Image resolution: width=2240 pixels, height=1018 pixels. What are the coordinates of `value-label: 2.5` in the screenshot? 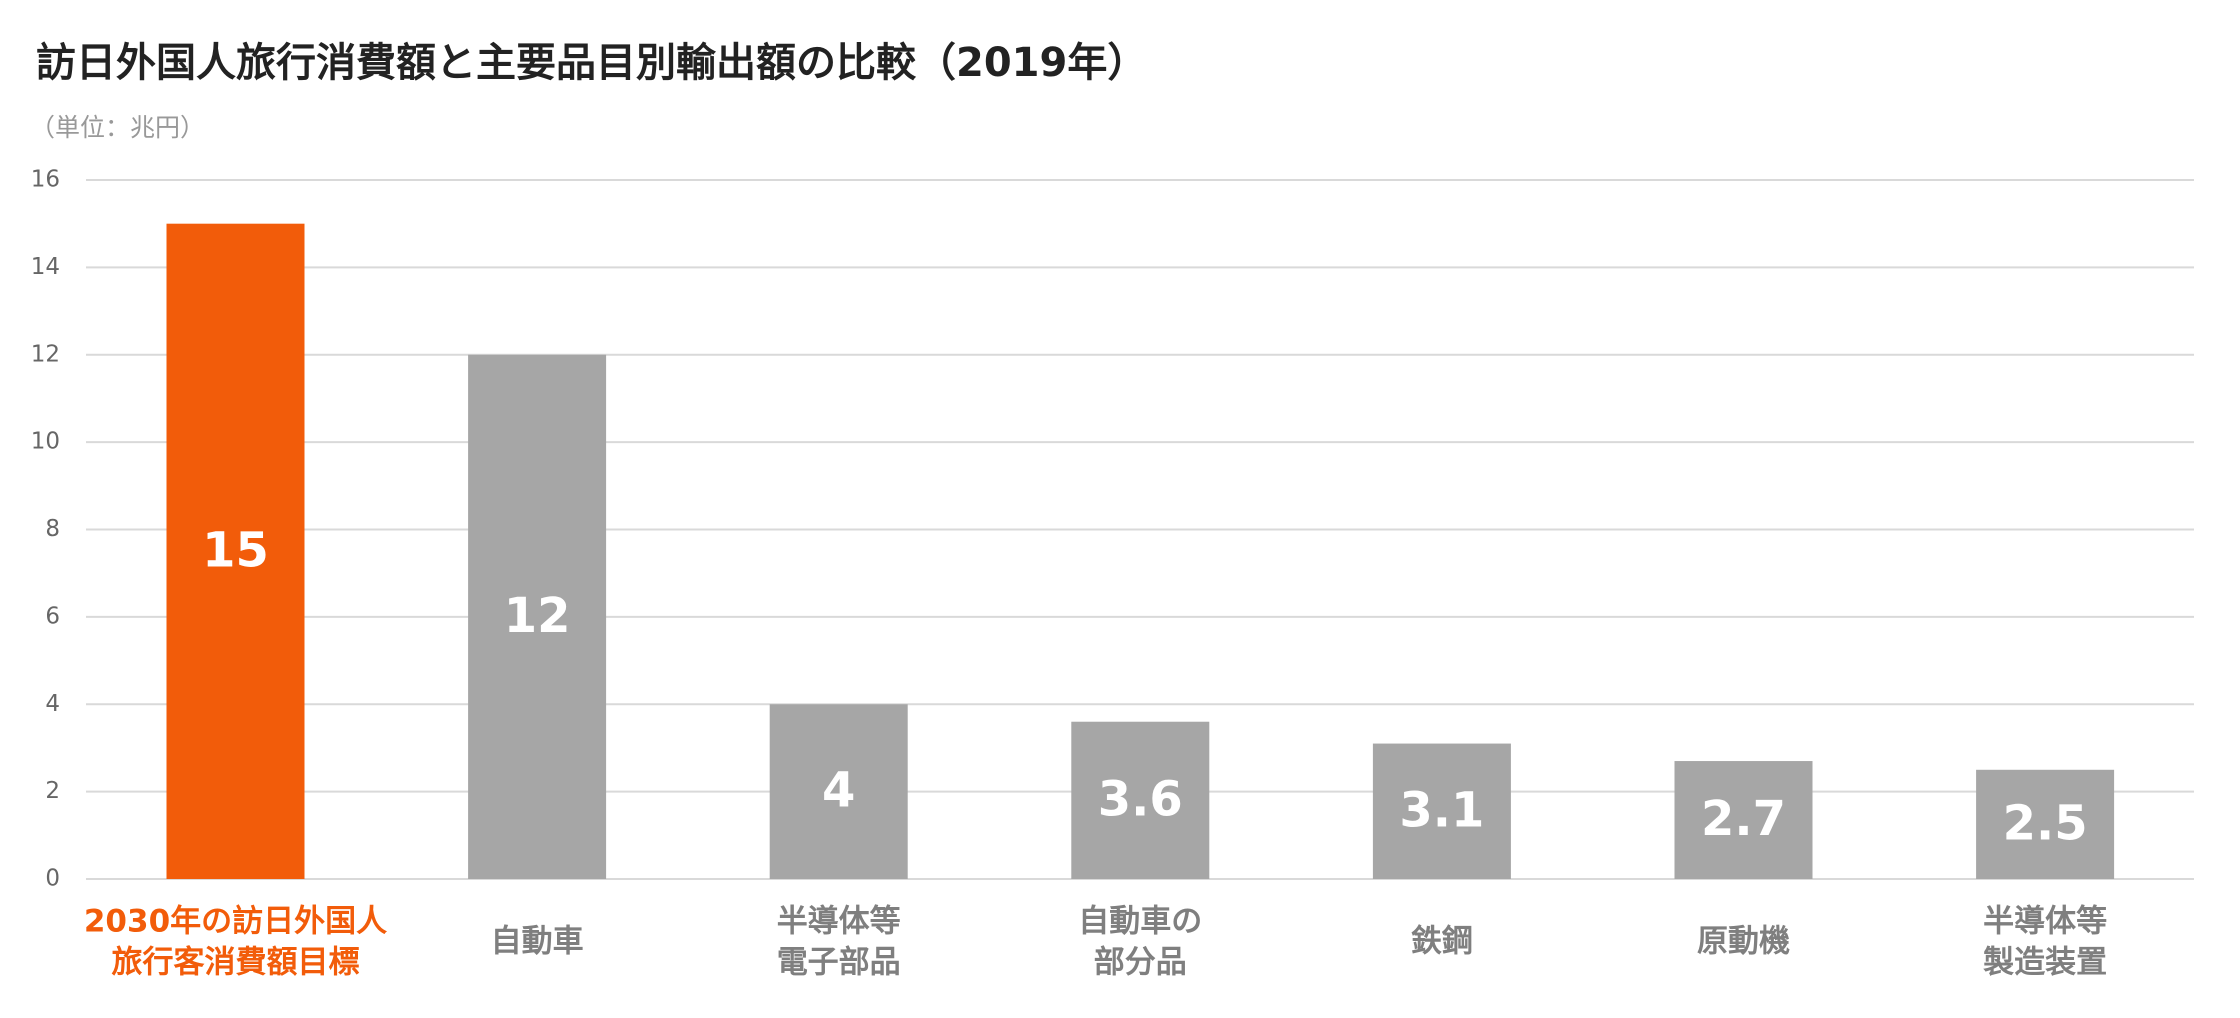 It's located at (2045, 823).